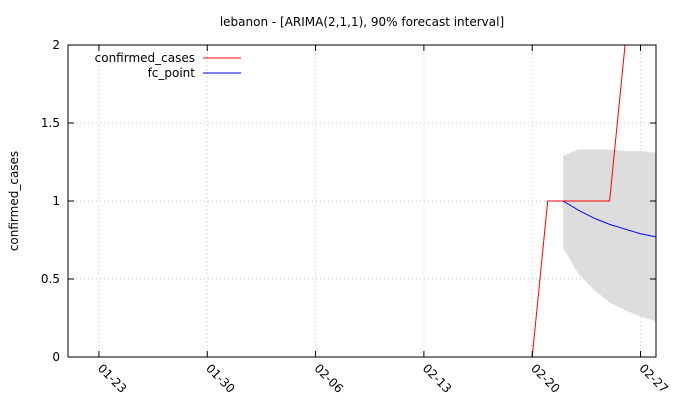 Image resolution: width=680 pixels, height=400 pixels. What do you see at coordinates (609, 219) in the screenshot?
I see `series-line-fc_point` at bounding box center [609, 219].